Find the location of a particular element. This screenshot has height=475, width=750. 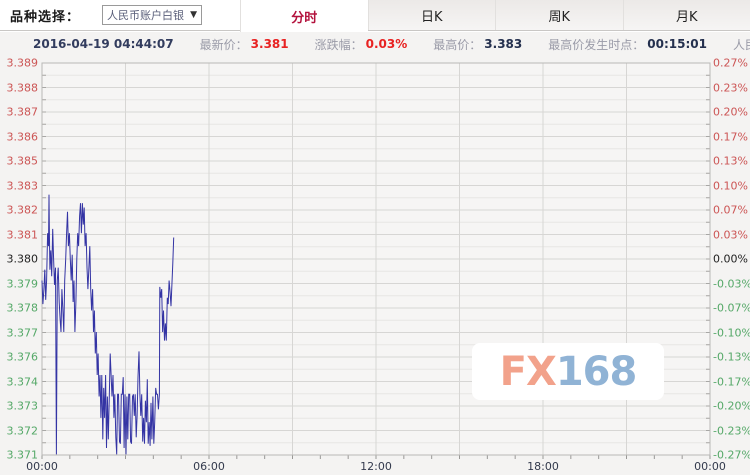

y-axis-price-label: 3.387 is located at coordinates (22, 112).